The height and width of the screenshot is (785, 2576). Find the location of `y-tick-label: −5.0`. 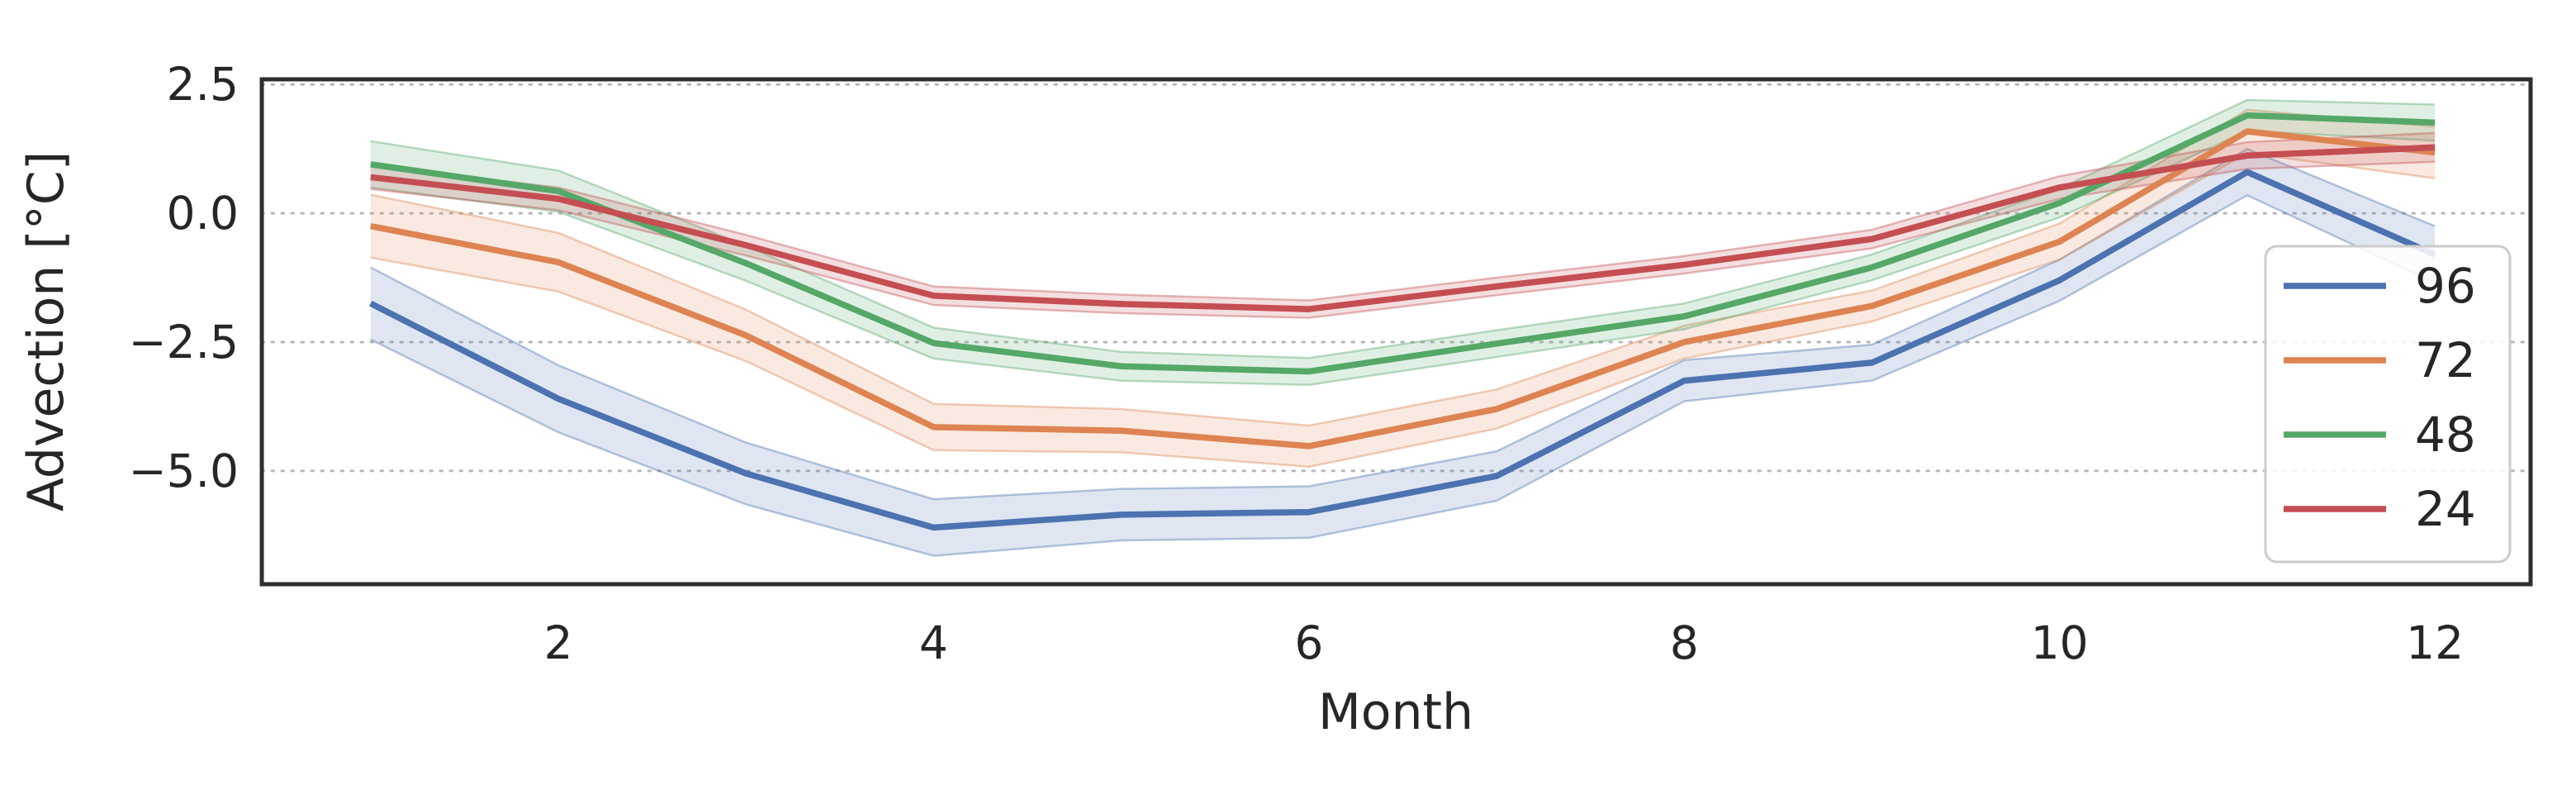

y-tick-label: −5.0 is located at coordinates (183, 471).